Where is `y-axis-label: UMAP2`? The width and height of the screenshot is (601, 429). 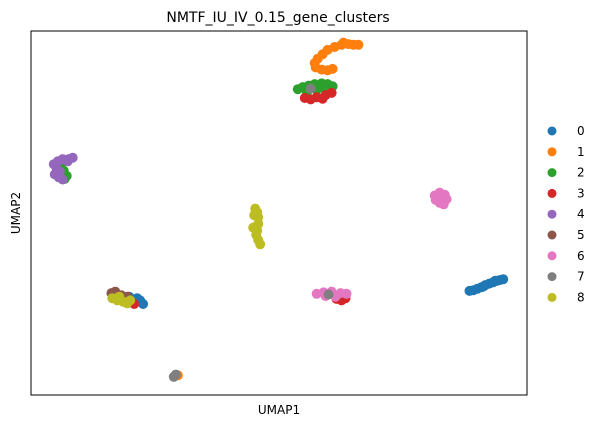 y-axis-label: UMAP2 is located at coordinates (16, 213).